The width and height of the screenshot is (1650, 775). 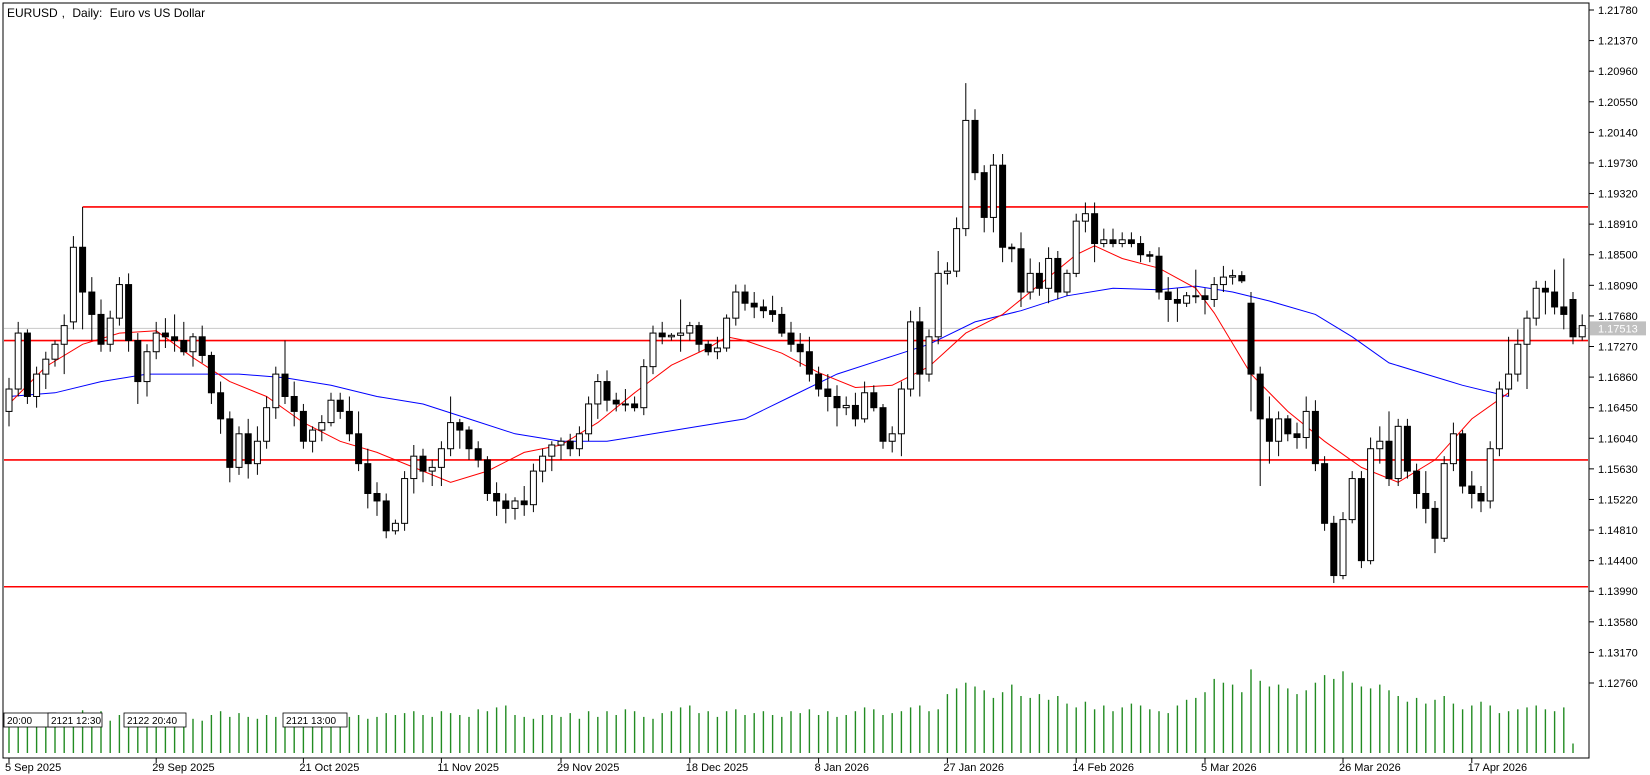 What do you see at coordinates (76, 721) in the screenshot?
I see `volume-label-text: 2121 12:30` at bounding box center [76, 721].